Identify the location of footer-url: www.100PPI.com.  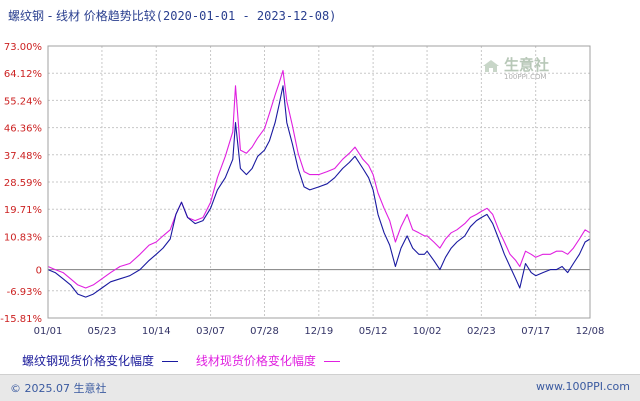
(583, 386).